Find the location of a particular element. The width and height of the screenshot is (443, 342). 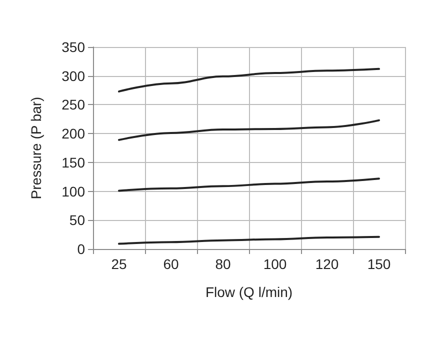

x-tick-label: 100 is located at coordinates (275, 264).